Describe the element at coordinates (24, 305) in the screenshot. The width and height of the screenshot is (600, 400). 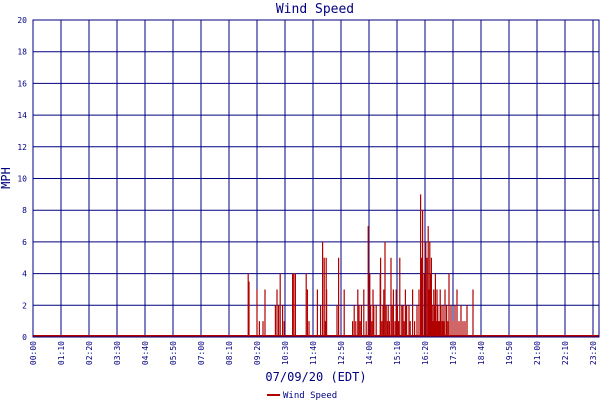
I see `y-tick-label: 2` at that location.